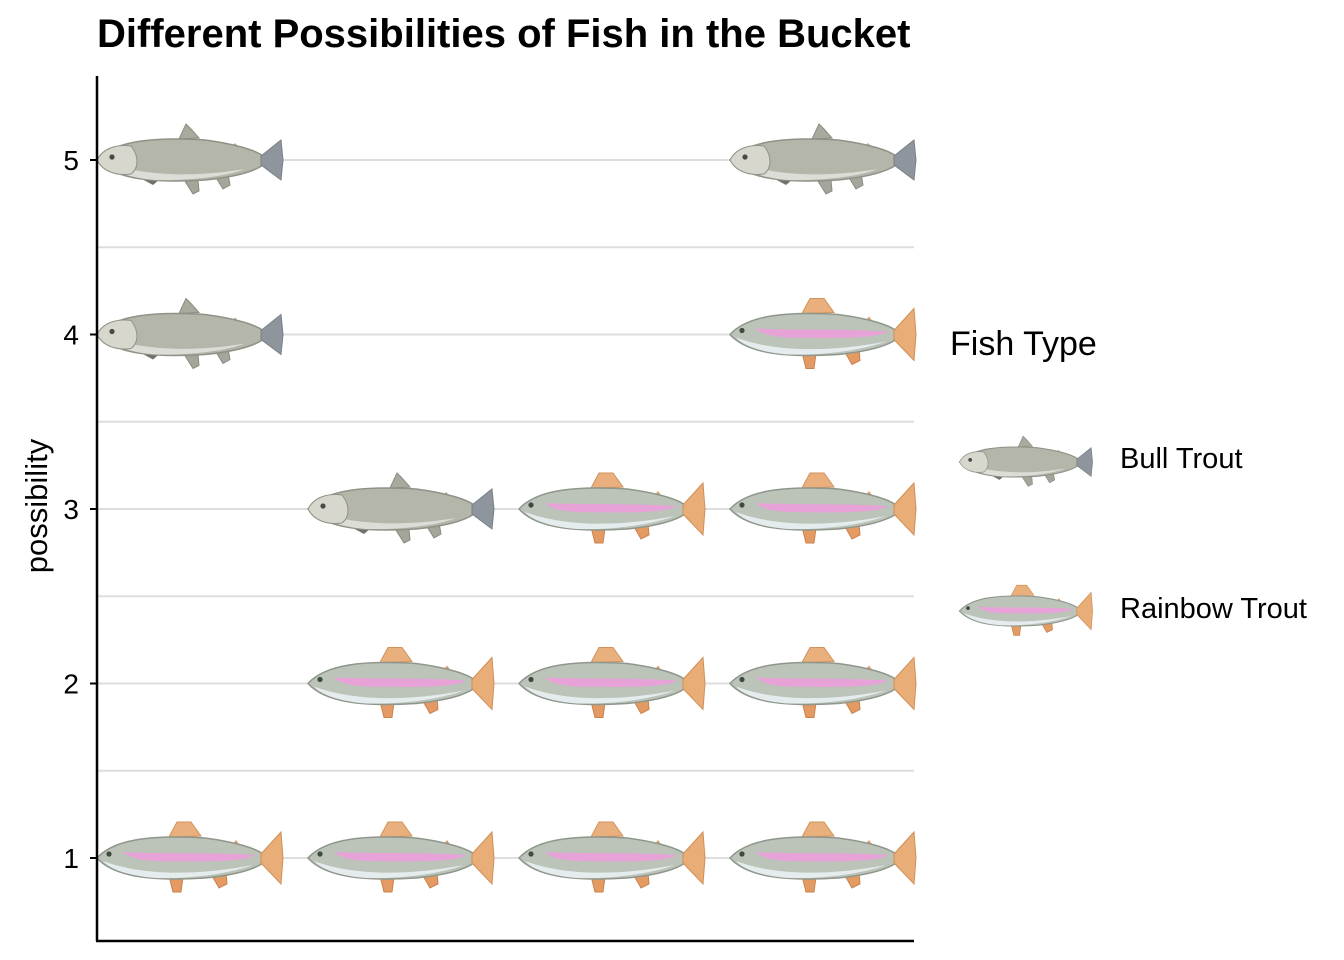 This screenshot has width=1344, height=960. I want to click on legend: Fish Type Bull Trout Rainbow Trout, so click(1145, 485).